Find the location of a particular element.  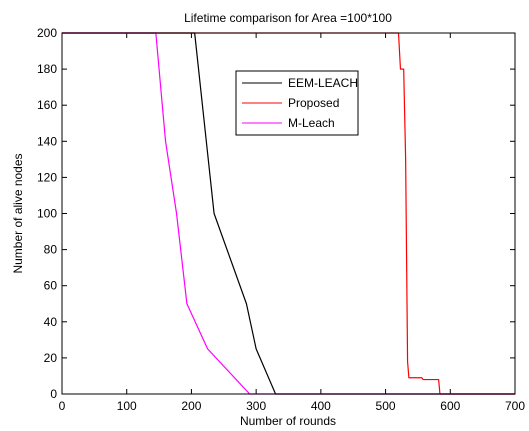

legend-label-m-leach: M-Leach is located at coordinates (311, 123).